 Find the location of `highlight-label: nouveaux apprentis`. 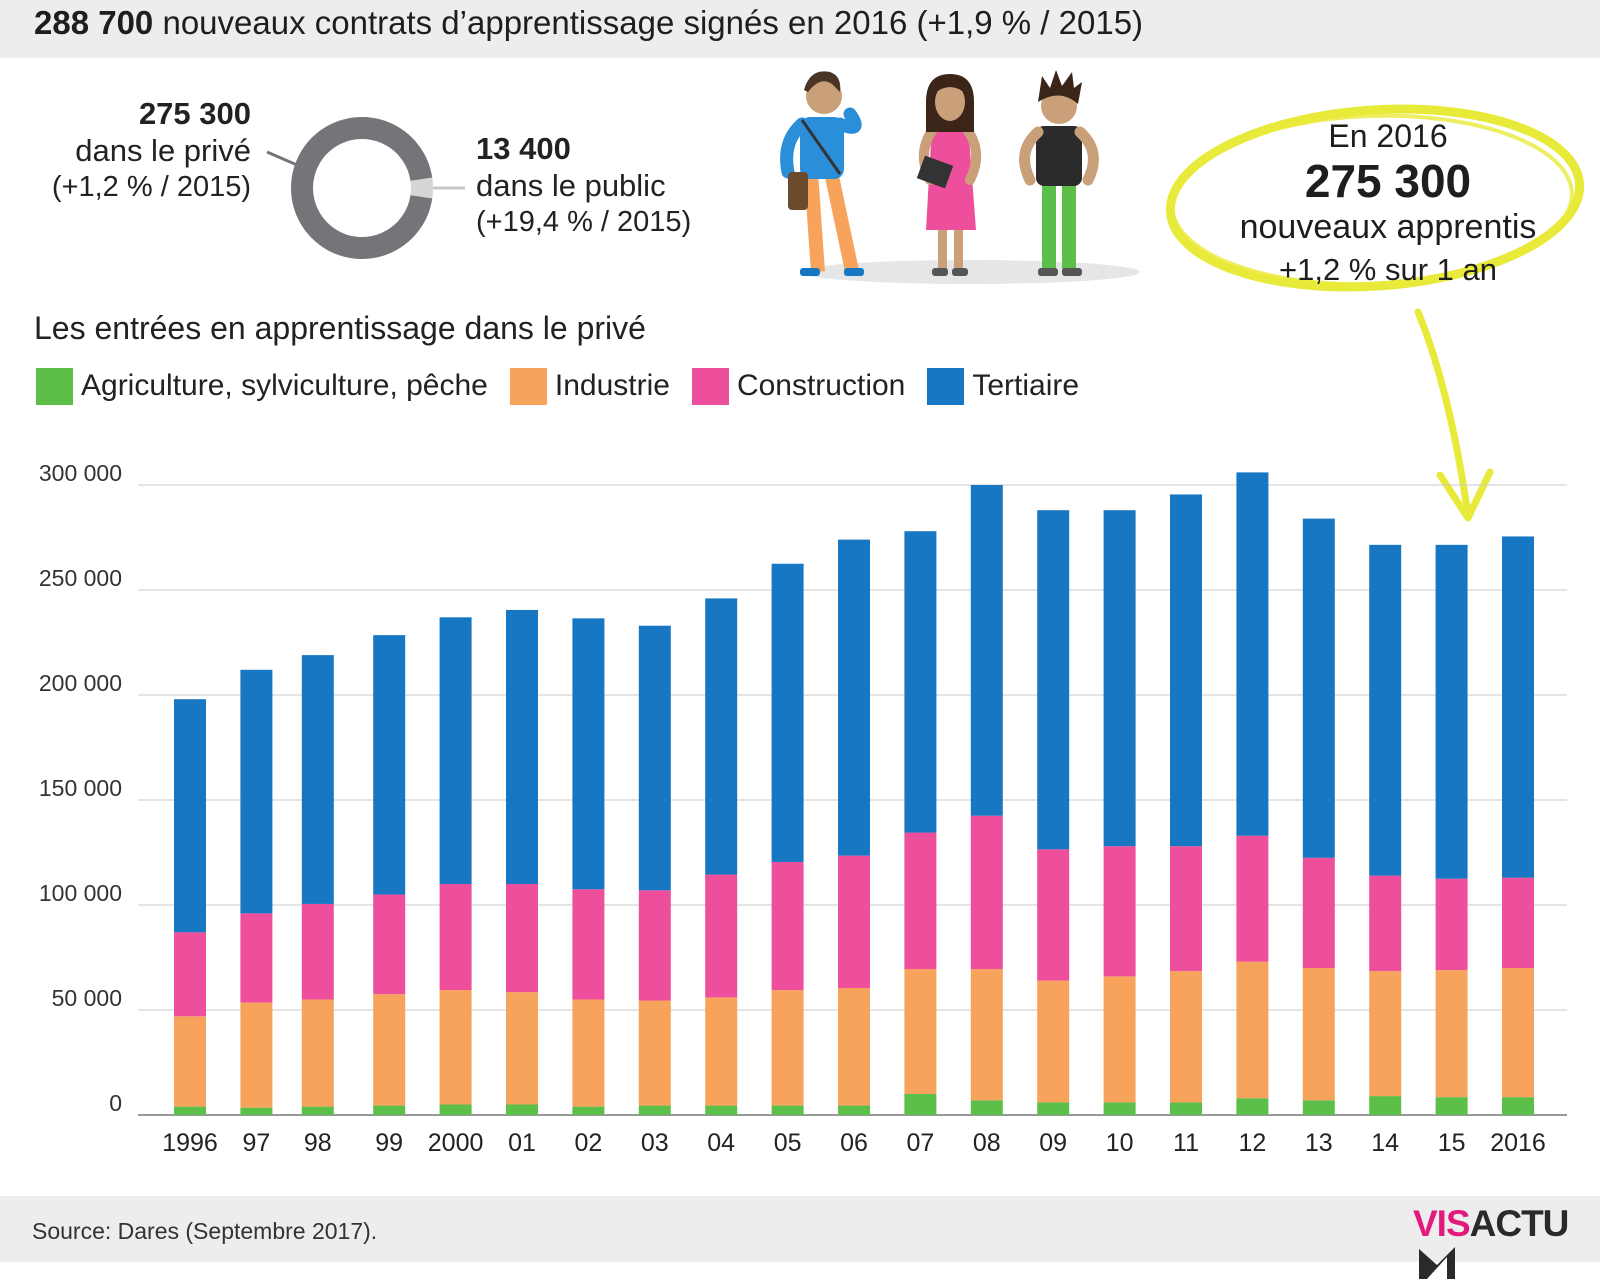

highlight-label: nouveaux apprentis is located at coordinates (1388, 227).